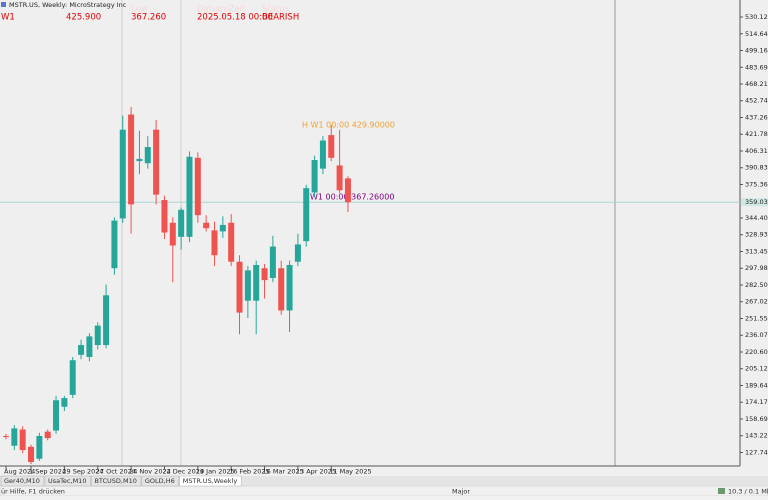 The width and height of the screenshot is (768, 500). I want to click on current-price-box, so click(754, 202).